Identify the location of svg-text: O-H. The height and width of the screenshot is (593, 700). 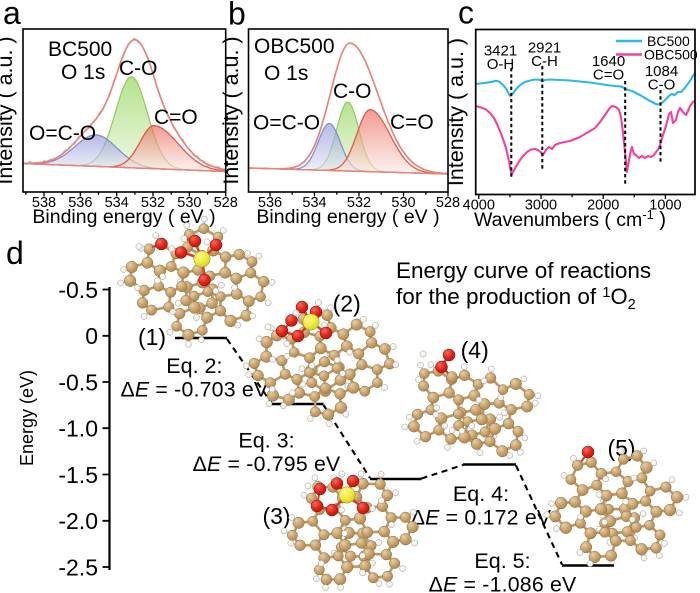
(501, 64).